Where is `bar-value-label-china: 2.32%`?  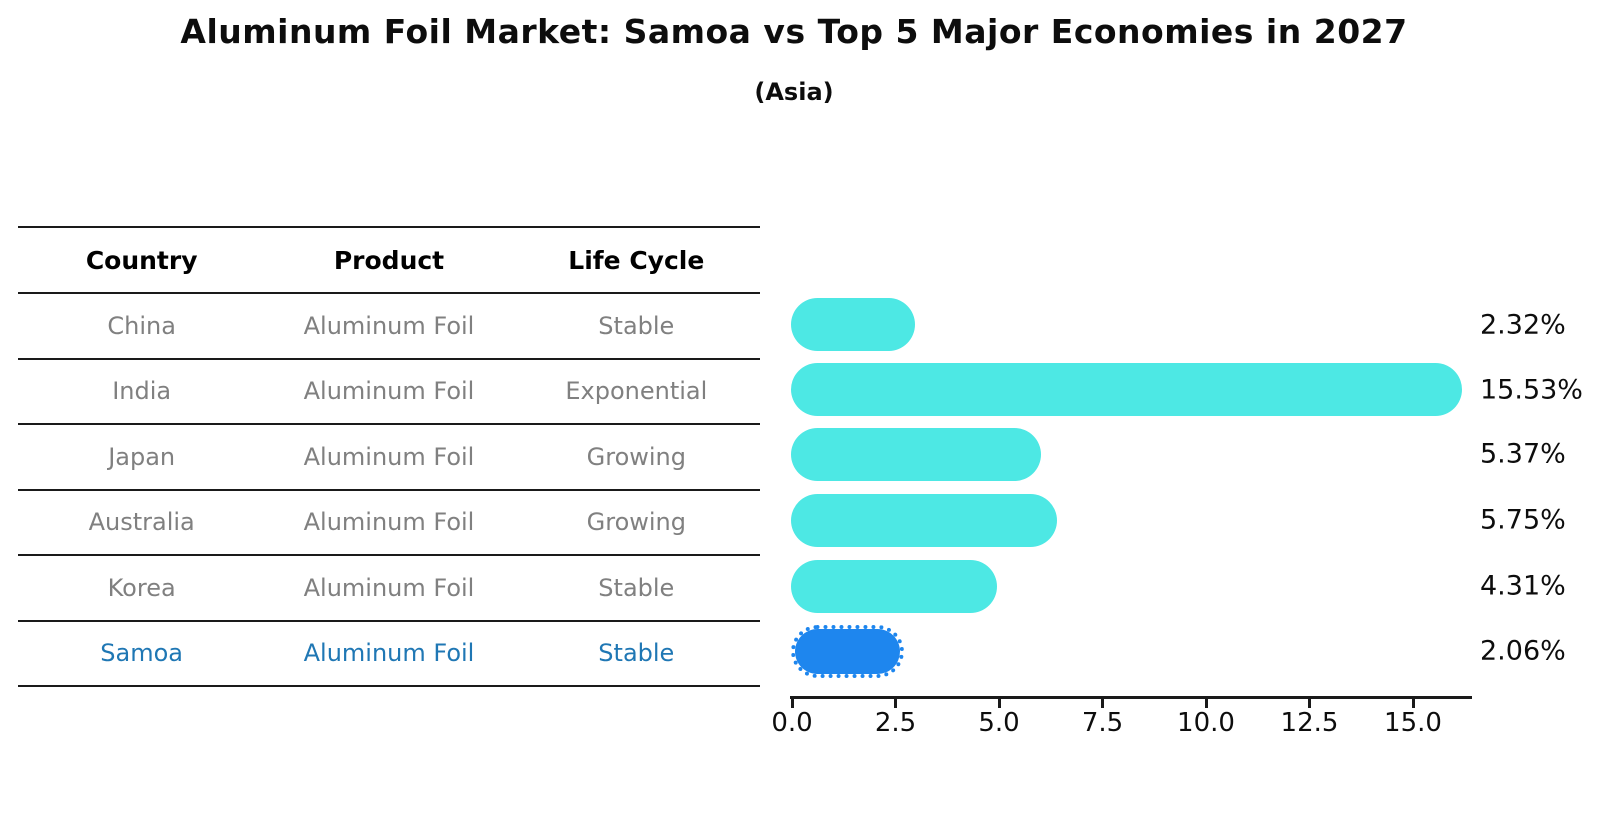
bar-value-label-china: 2.32% is located at coordinates (1523, 325).